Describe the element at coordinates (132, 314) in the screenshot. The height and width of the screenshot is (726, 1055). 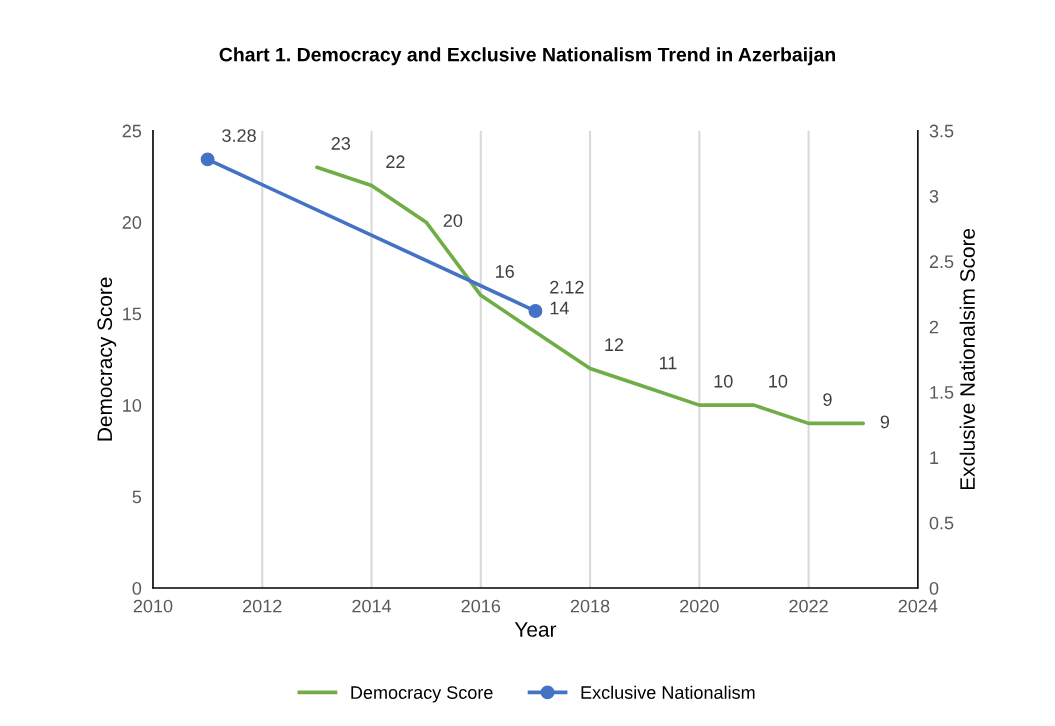
I see `y-tick-label: 15` at that location.